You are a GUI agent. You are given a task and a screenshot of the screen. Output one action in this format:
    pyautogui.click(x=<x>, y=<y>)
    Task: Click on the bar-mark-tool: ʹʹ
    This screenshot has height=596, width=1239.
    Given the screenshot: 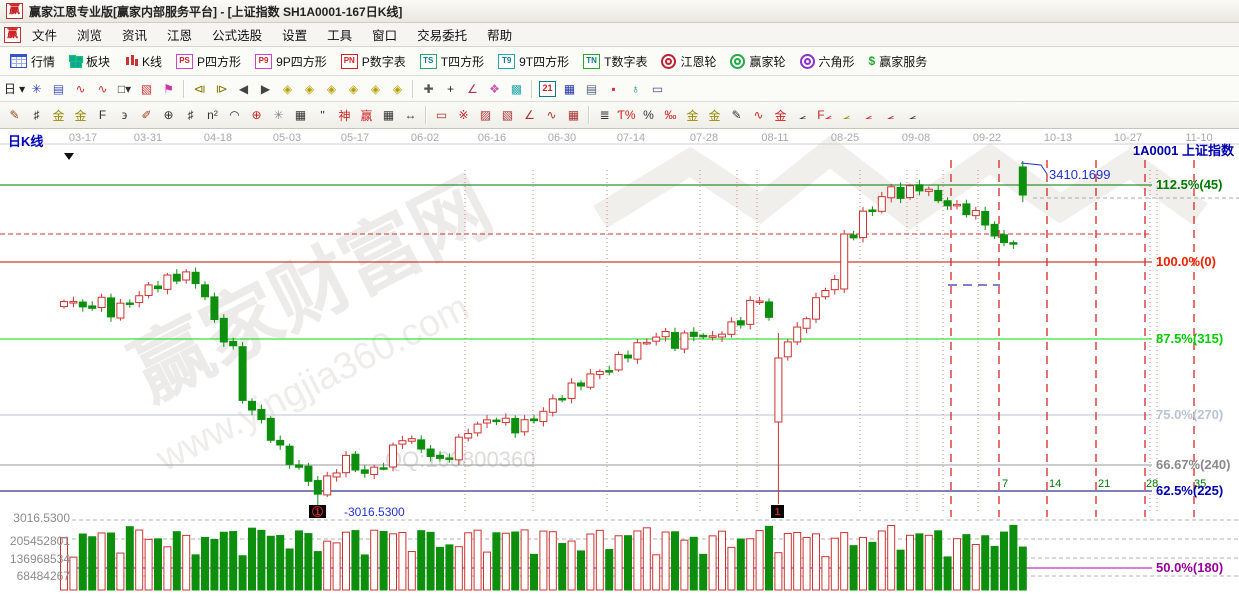 What is the action you would take?
    pyautogui.click(x=322, y=115)
    